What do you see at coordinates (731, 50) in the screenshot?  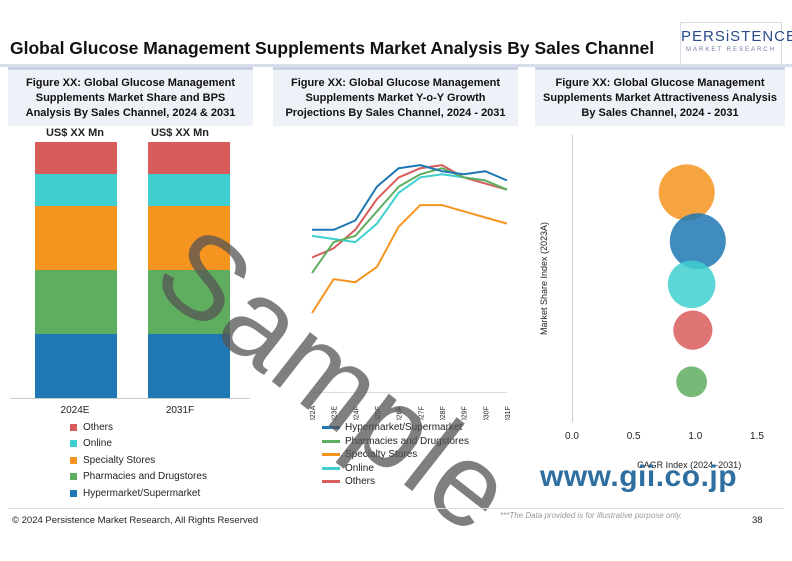 I see `logo-tagline: MARKET RESEARCH` at bounding box center [731, 50].